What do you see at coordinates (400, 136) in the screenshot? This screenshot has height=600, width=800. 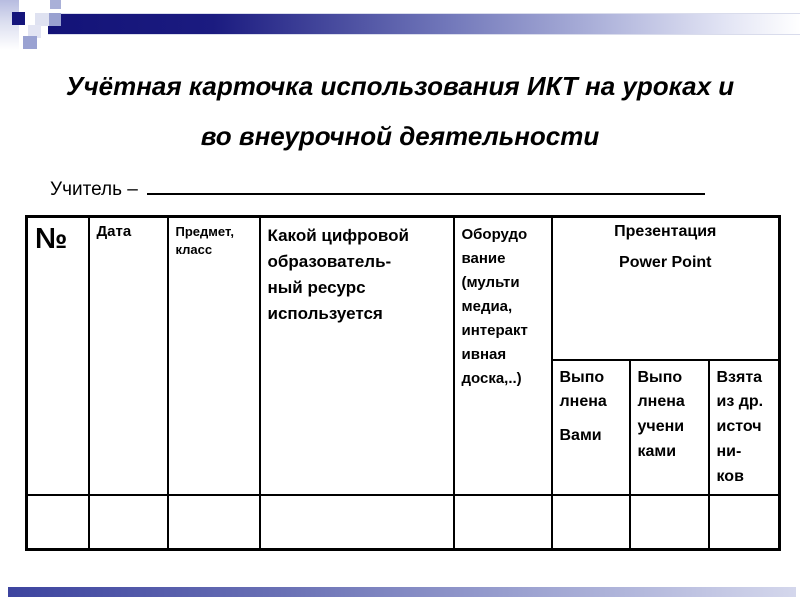 I see `page-title-line2: во внеурочной деятельности` at bounding box center [400, 136].